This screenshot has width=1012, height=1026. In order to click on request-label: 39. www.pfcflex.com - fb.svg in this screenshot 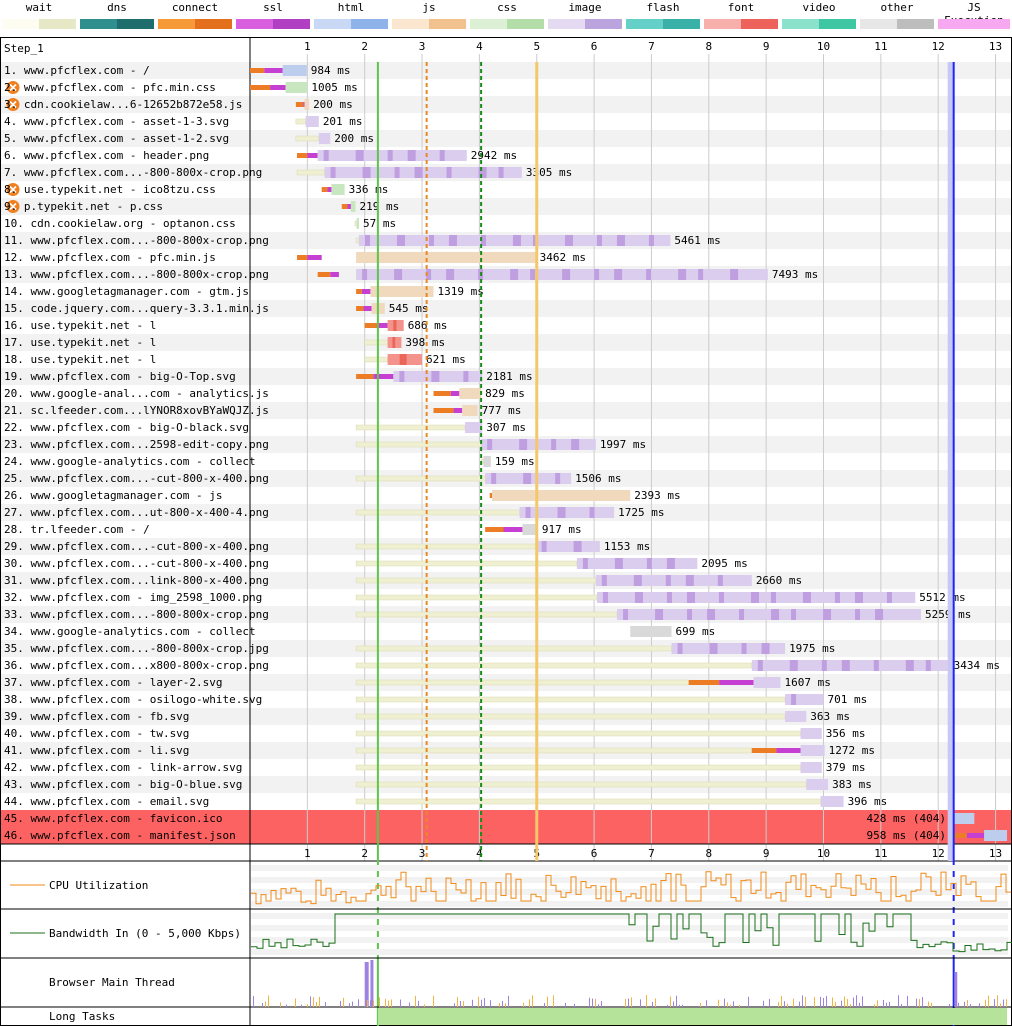, I will do `click(96, 716)`.